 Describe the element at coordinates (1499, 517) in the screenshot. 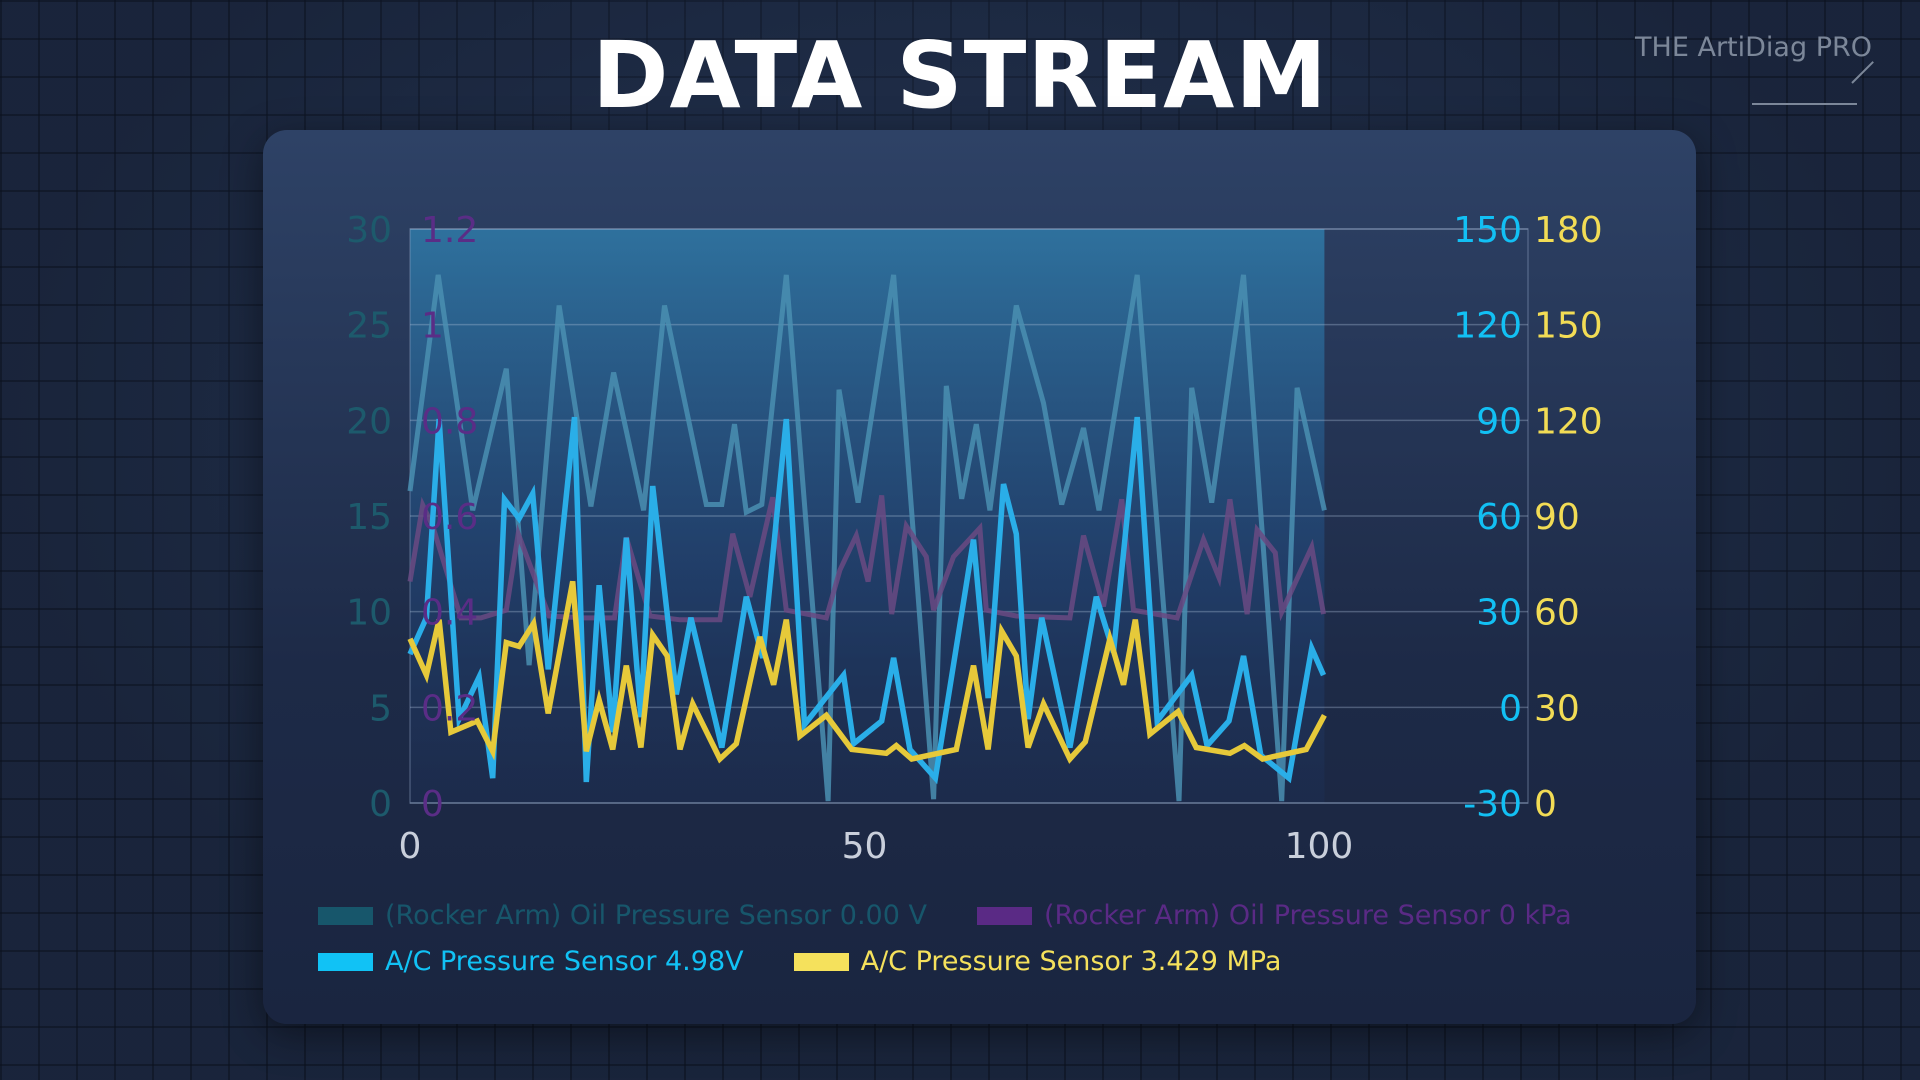

I see `axis-tick-label-blue: 60` at that location.